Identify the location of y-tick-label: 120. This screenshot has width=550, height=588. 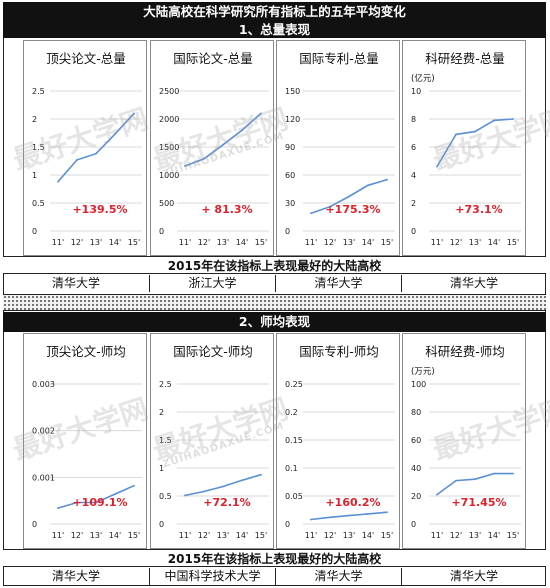
(292, 119).